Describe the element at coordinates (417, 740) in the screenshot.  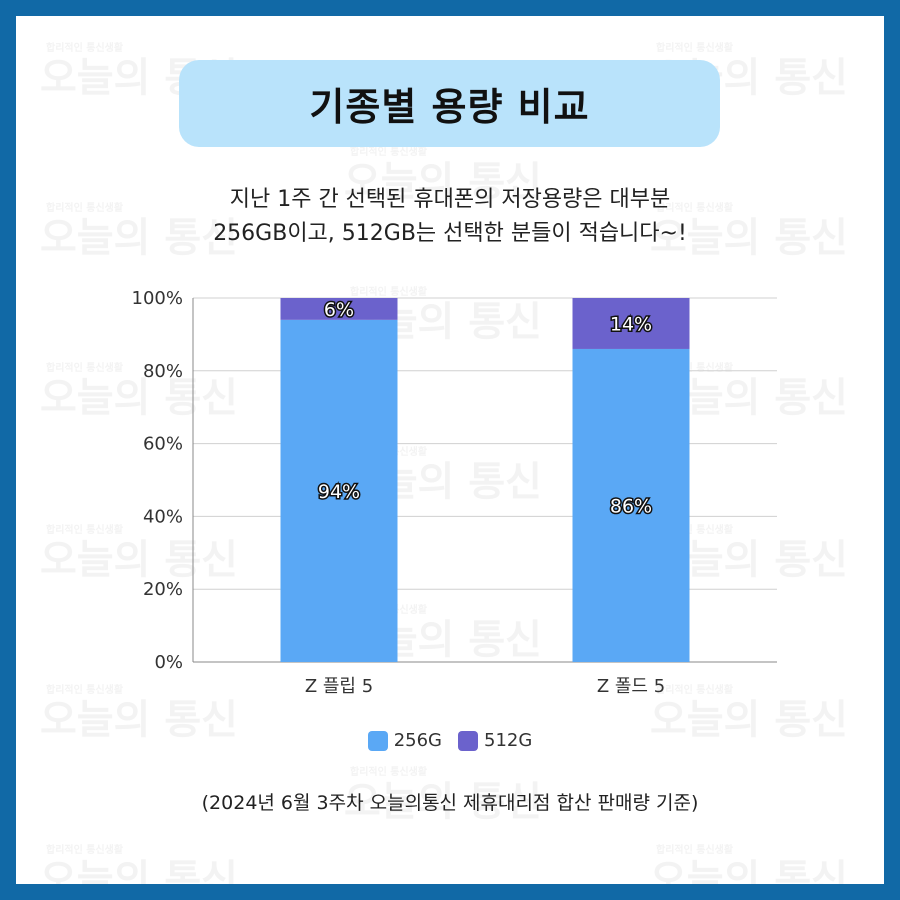
I see `legend-label-256g: 256G` at that location.